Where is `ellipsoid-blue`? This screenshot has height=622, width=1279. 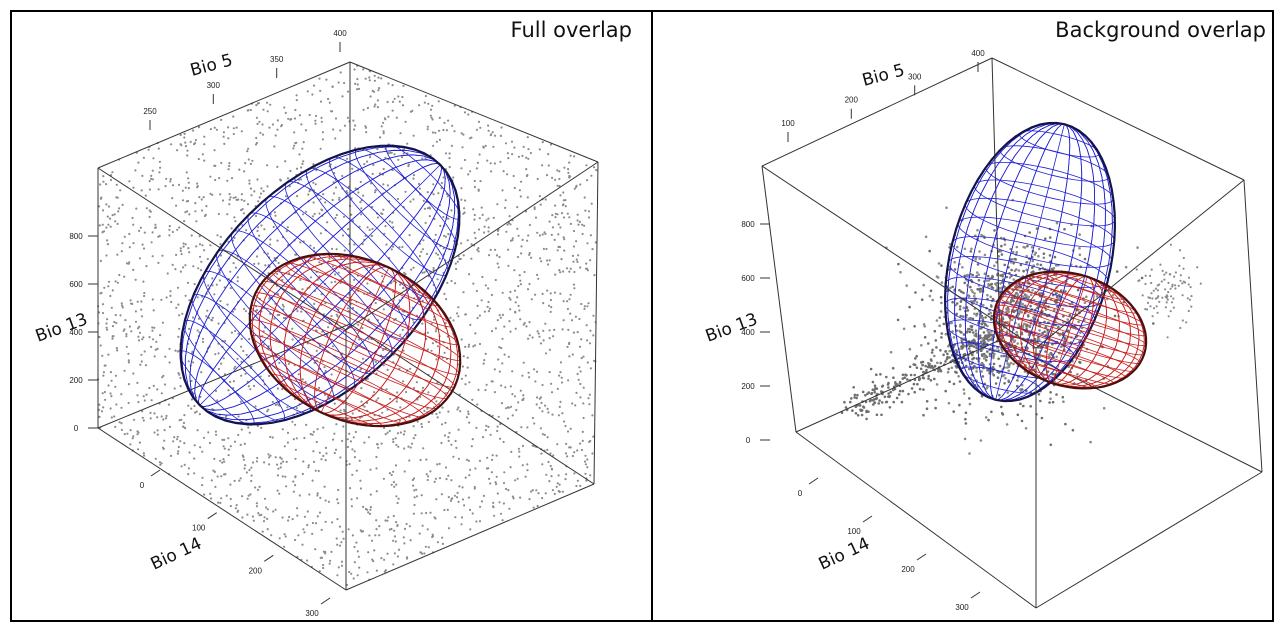
ellipsoid-blue is located at coordinates (1030, 262).